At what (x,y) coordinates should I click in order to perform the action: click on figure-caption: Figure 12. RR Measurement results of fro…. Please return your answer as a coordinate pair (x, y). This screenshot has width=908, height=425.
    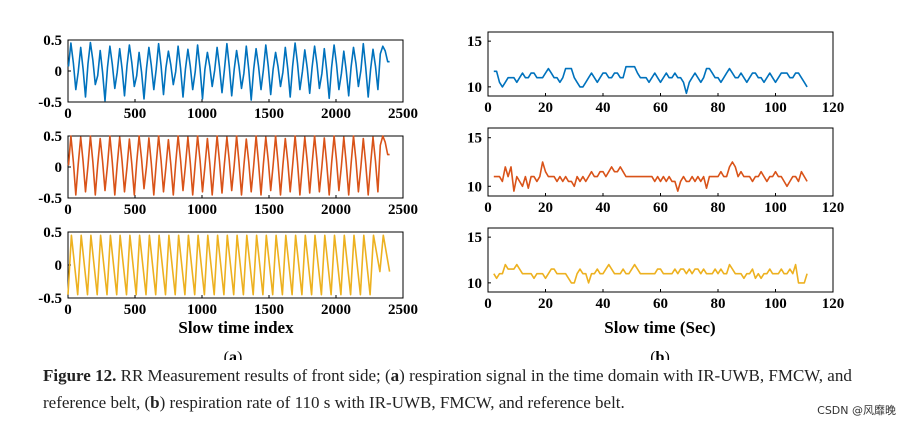
    Looking at the image, I should click on (453, 389).